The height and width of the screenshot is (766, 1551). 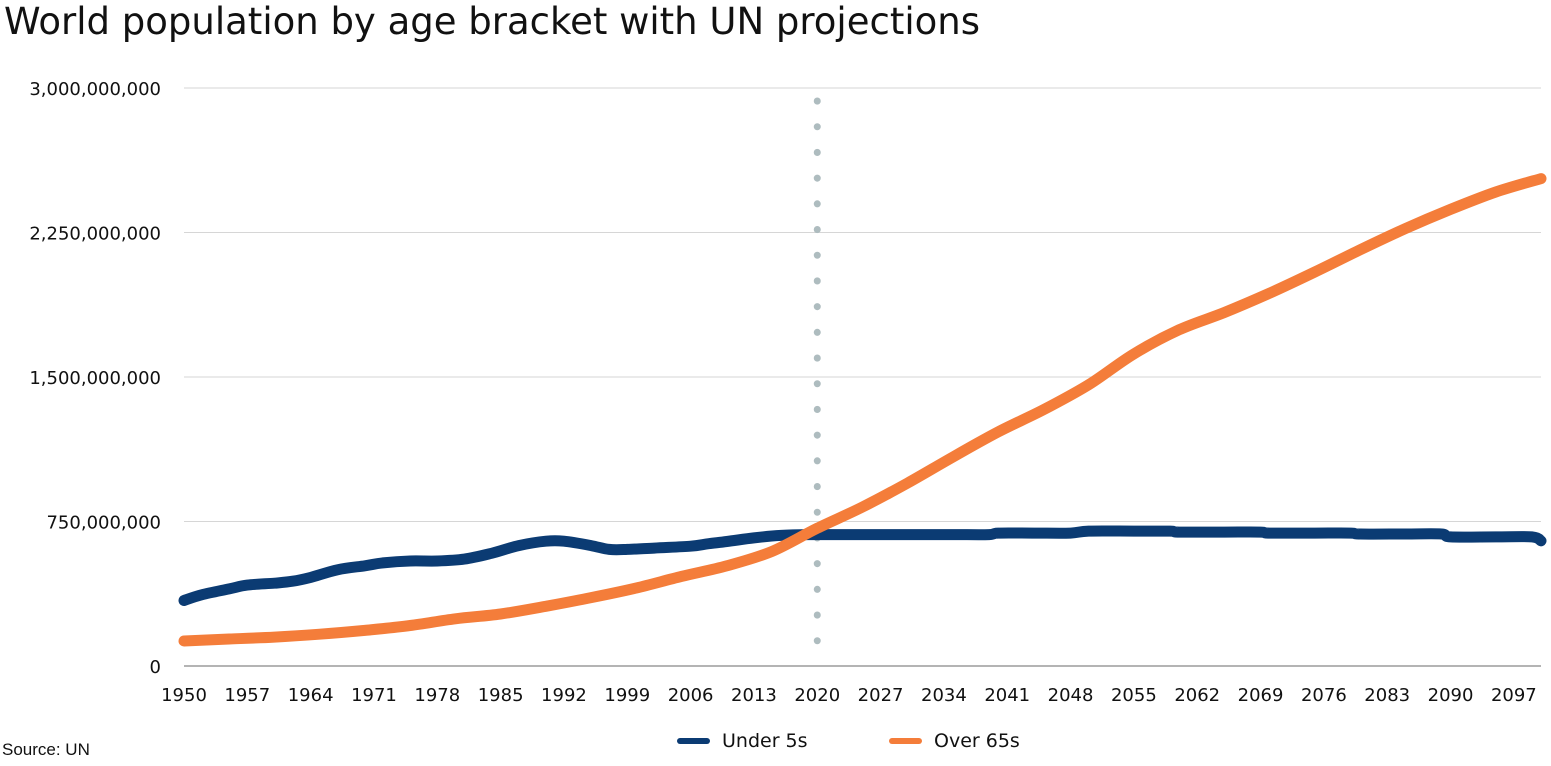 What do you see at coordinates (155, 667) in the screenshot?
I see `y-tick-label: 0` at bounding box center [155, 667].